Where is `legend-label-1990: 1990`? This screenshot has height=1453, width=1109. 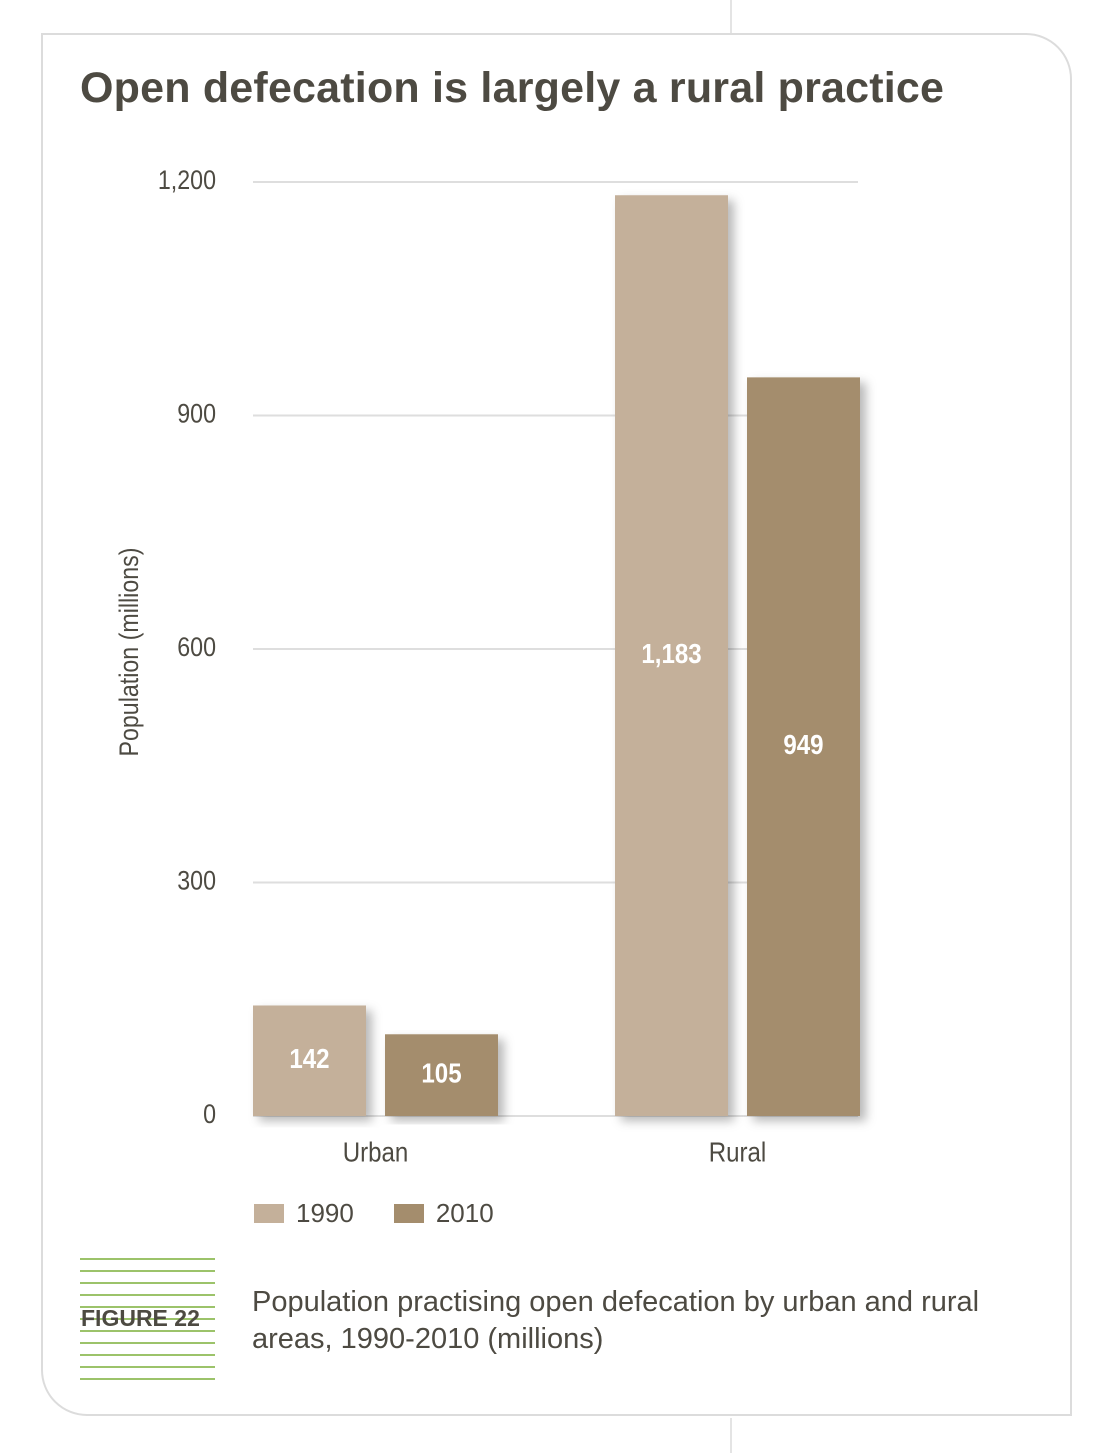
legend-label-1990: 1990 is located at coordinates (325, 1212).